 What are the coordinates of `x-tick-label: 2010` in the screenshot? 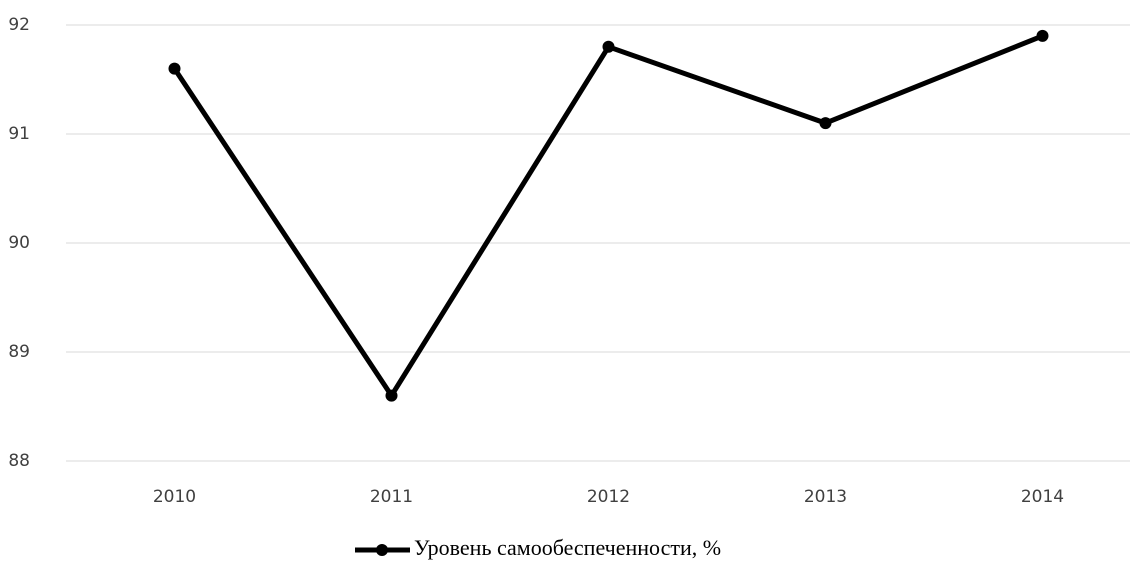 It's located at (174, 497).